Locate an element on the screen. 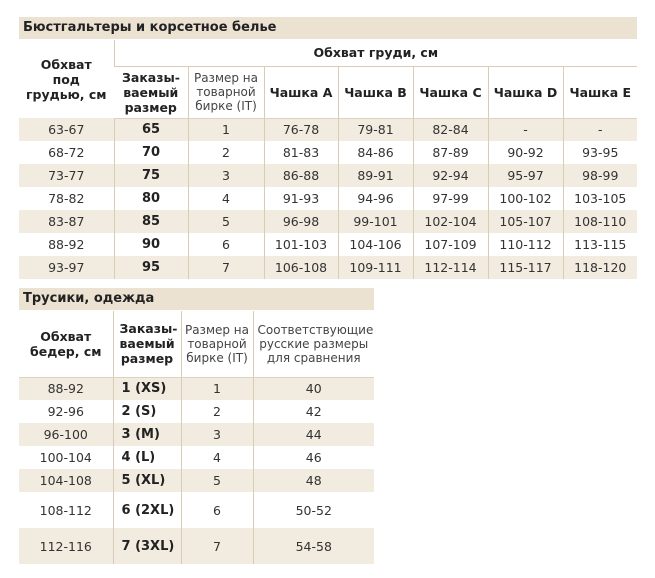 The image size is (655, 578). cup-cell: 110-112 is located at coordinates (525, 244).